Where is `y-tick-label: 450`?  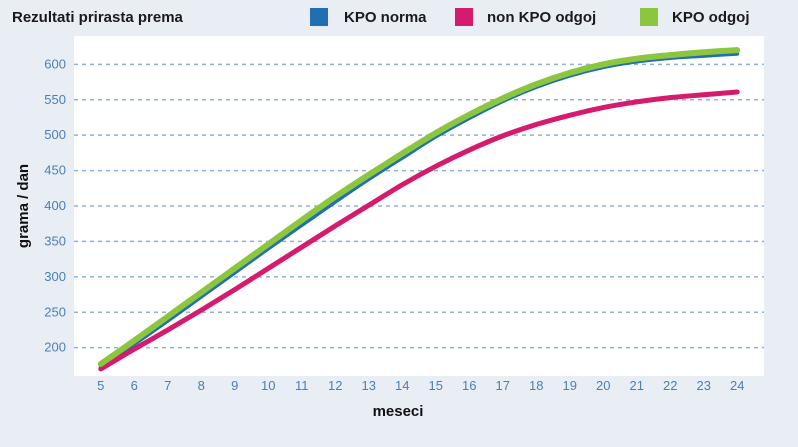 y-tick-label: 450 is located at coordinates (55, 170).